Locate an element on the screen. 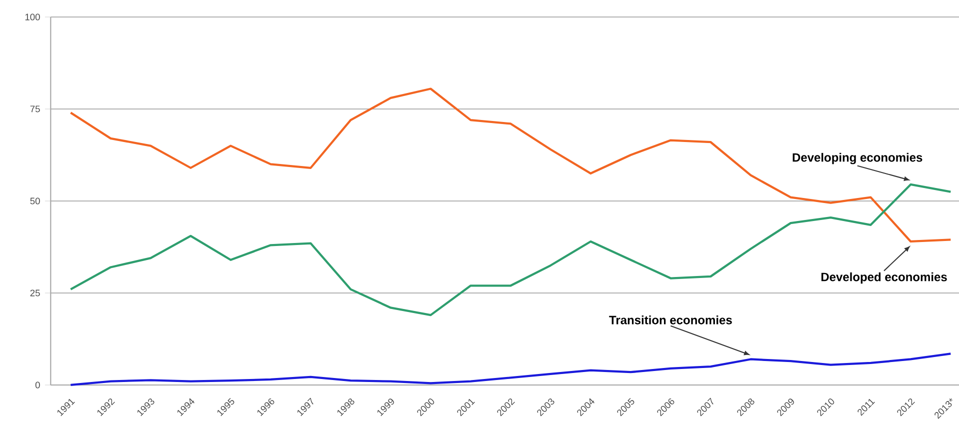 The height and width of the screenshot is (443, 959). y-tick-label: 50 is located at coordinates (35, 201).